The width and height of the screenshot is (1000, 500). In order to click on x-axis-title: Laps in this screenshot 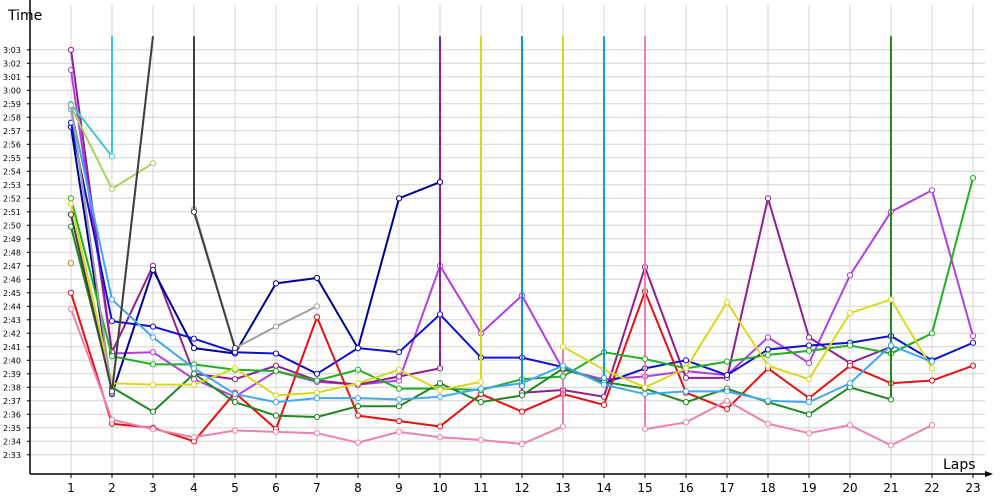, I will do `click(959, 465)`.